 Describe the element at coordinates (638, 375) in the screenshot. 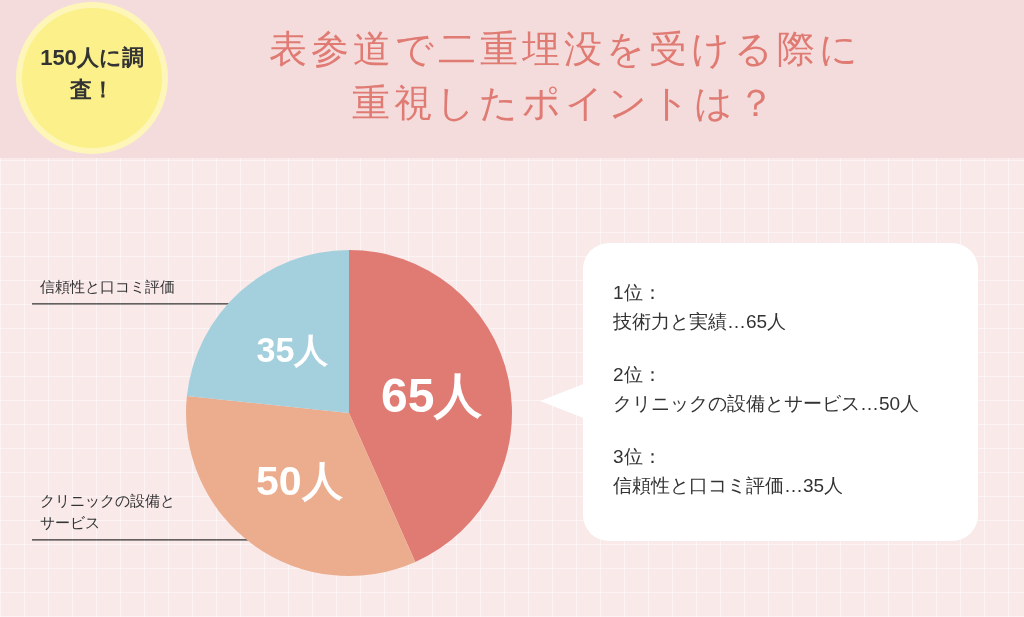

I see `text: 2位：` at that location.